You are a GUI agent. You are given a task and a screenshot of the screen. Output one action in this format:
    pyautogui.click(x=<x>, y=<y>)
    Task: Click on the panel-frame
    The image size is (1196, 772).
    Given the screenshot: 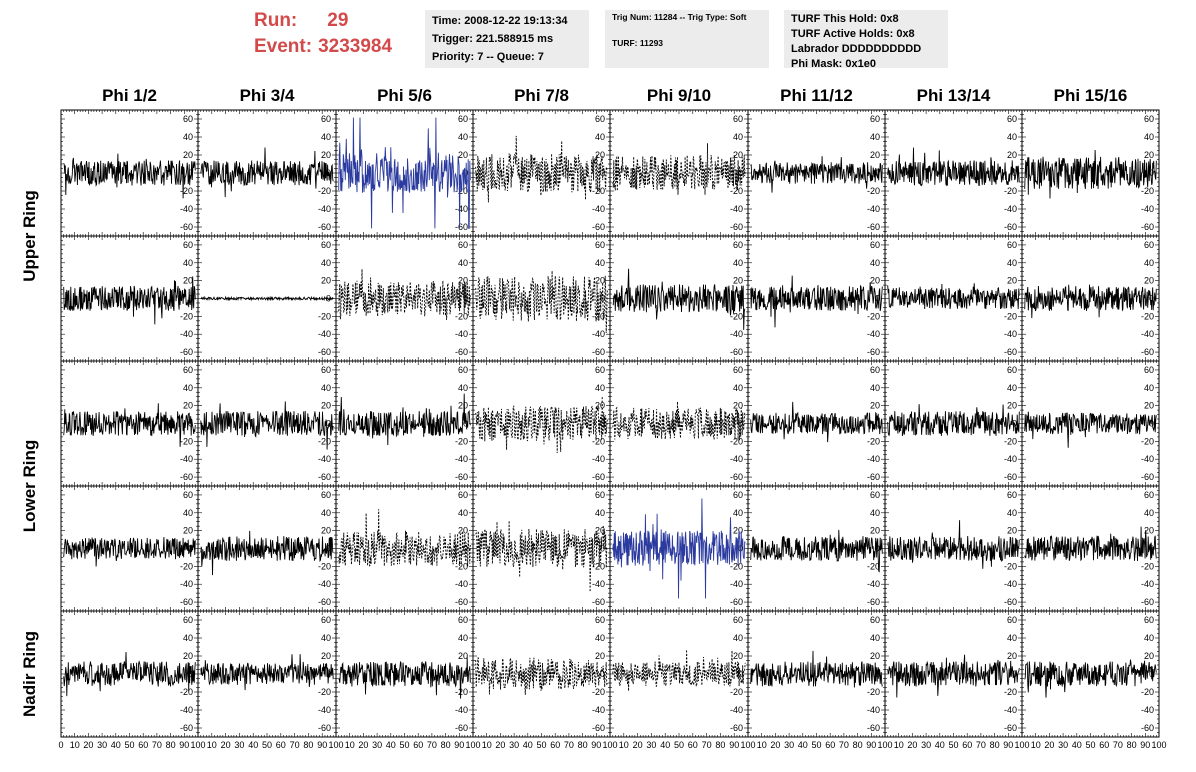 What is the action you would take?
    pyautogui.click(x=404, y=548)
    